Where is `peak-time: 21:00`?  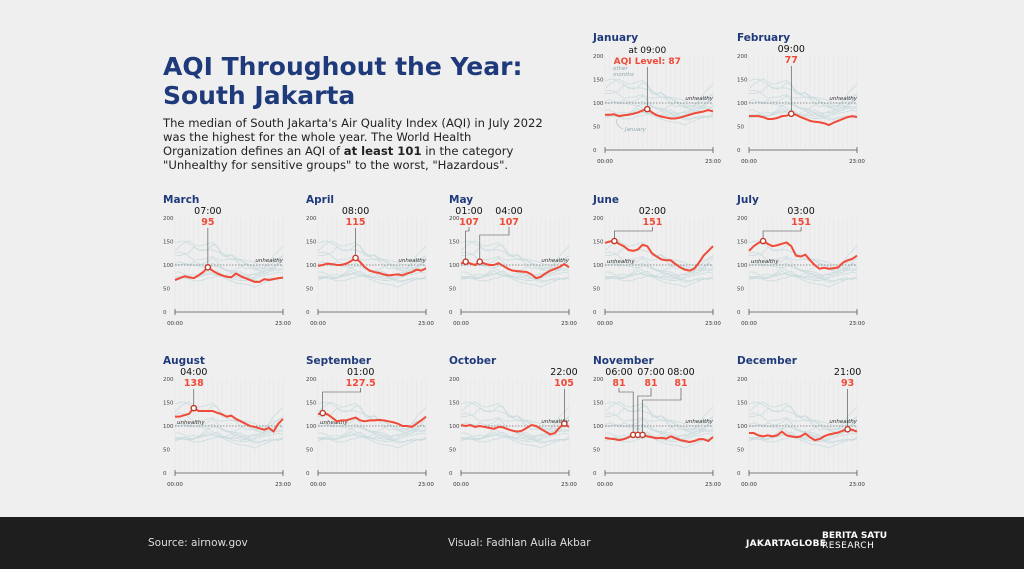 peak-time: 21:00 is located at coordinates (847, 372).